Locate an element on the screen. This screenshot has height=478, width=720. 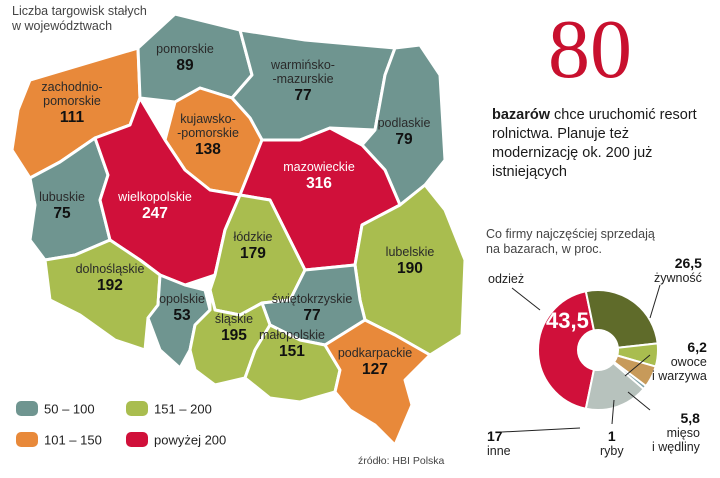
label-lubelskie: lubelskie 190 is located at coordinates (410, 261).